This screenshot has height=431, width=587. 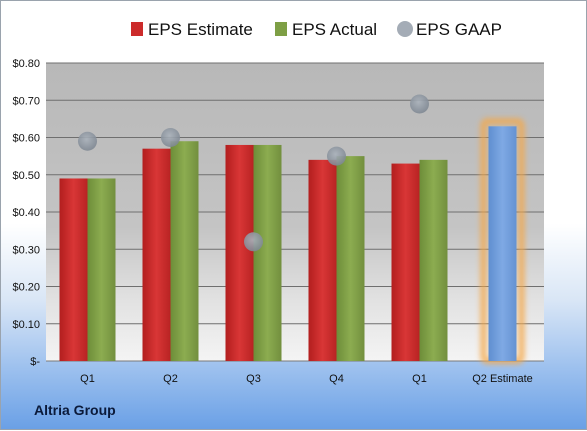 I want to click on y-tick-label: $0.10, so click(x=26, y=325).